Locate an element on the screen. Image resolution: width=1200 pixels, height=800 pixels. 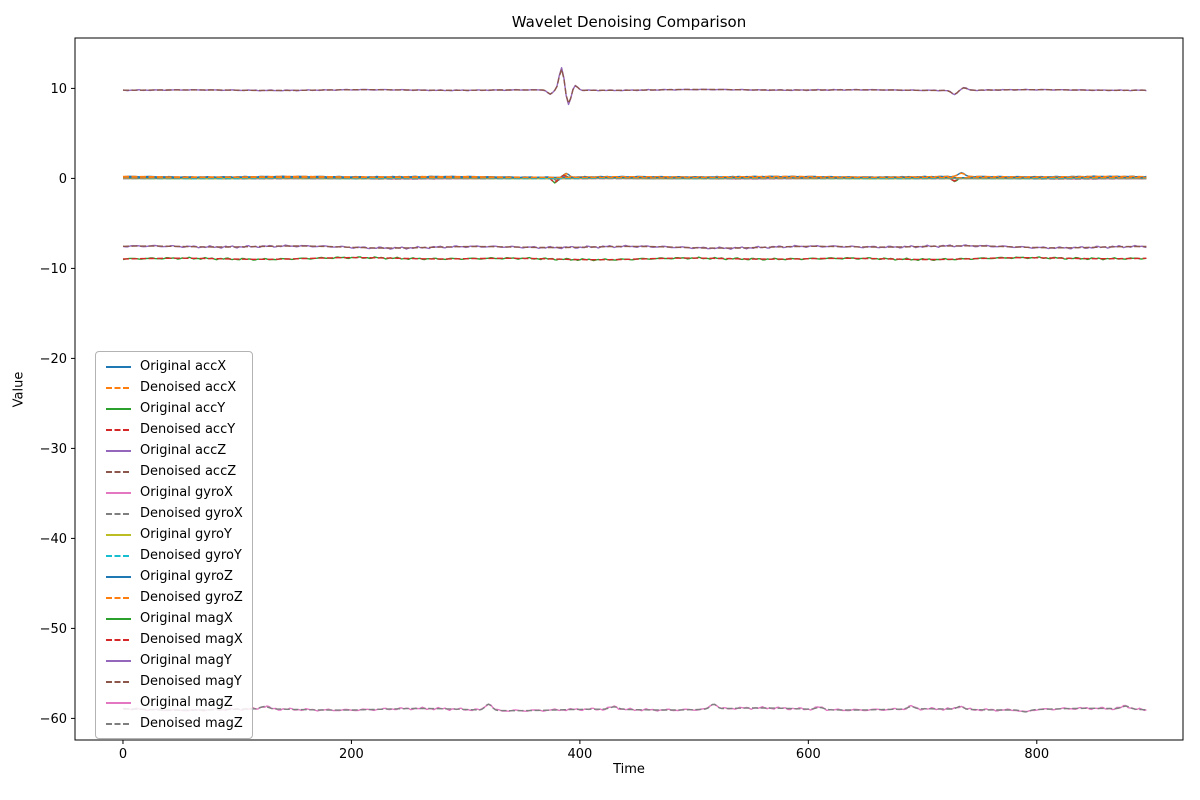
legend-item-label: Original accX is located at coordinates (183, 366).